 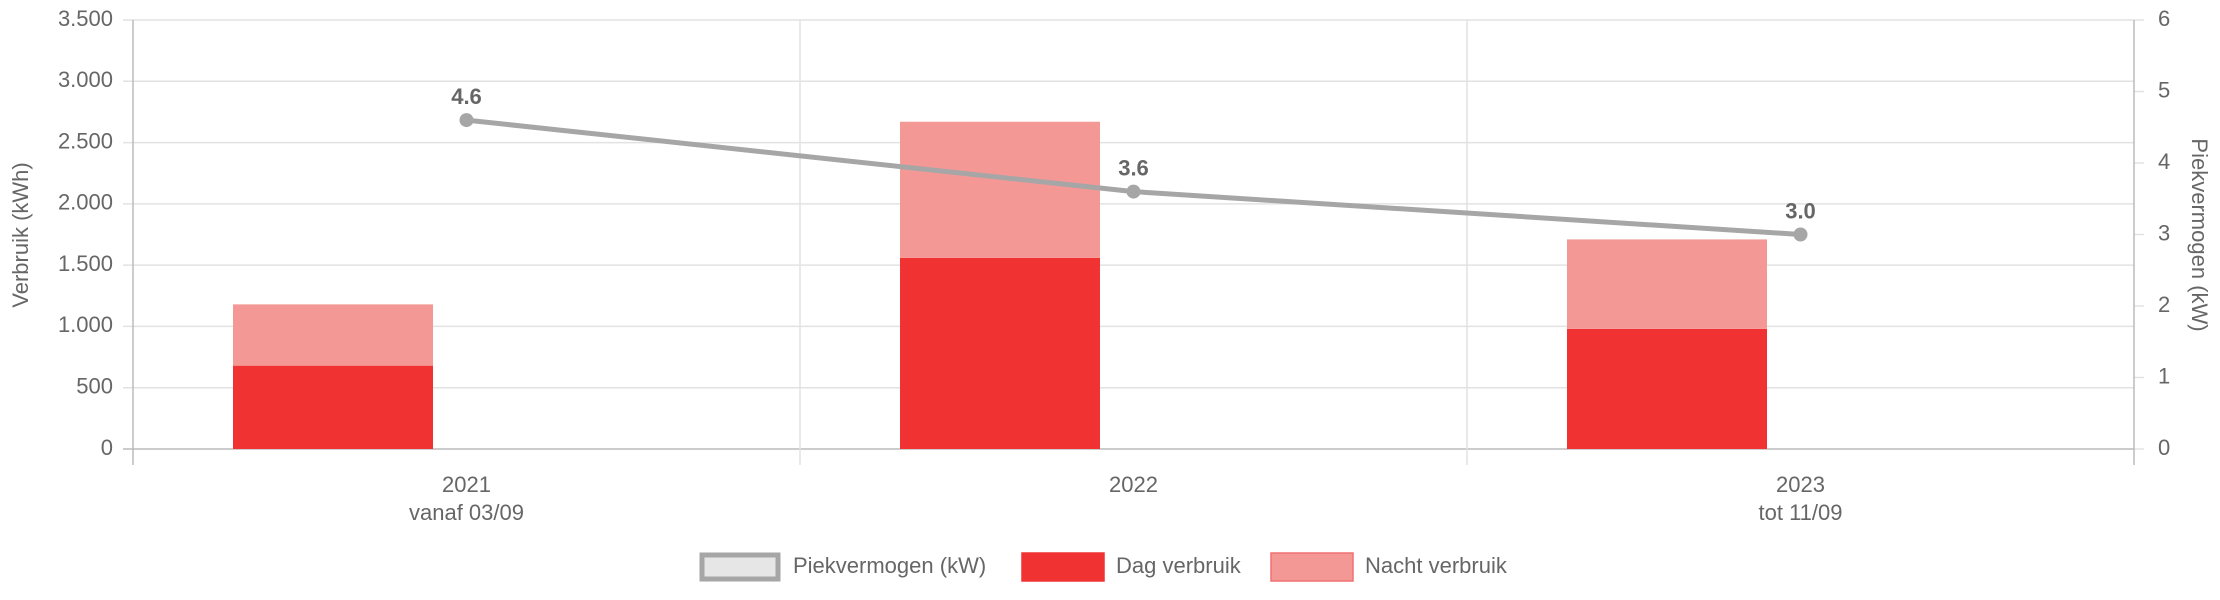 What do you see at coordinates (466, 96) in the screenshot?
I see `data-label: 4.6` at bounding box center [466, 96].